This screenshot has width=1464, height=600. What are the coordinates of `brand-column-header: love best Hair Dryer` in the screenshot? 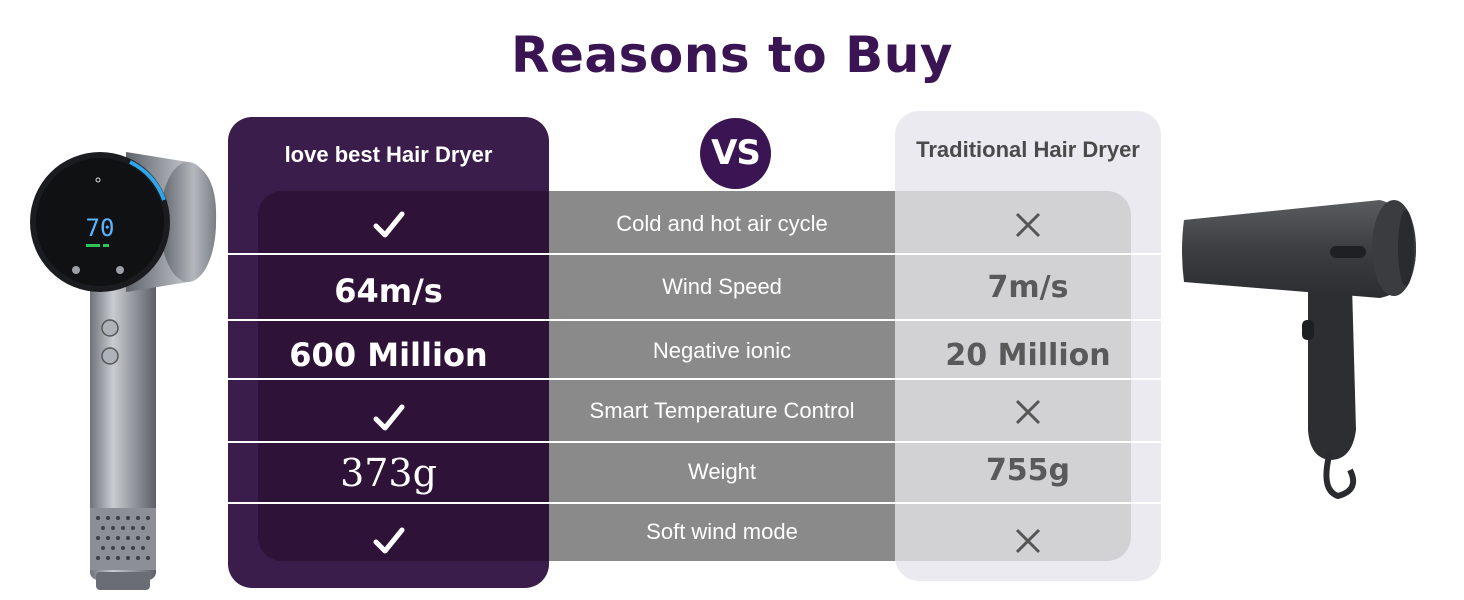 It's located at (388, 154).